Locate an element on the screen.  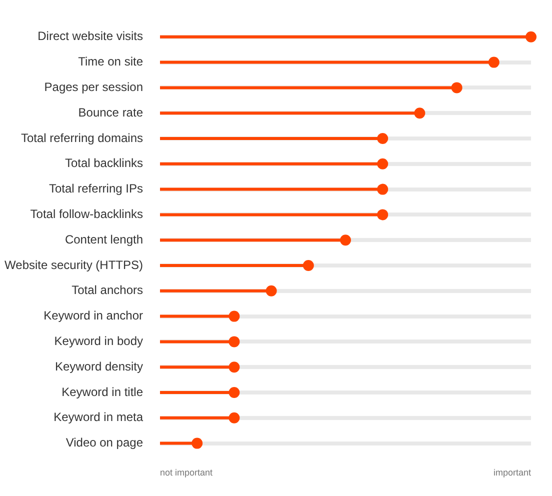
y-tick-label: Keyword in meta is located at coordinates (99, 417).